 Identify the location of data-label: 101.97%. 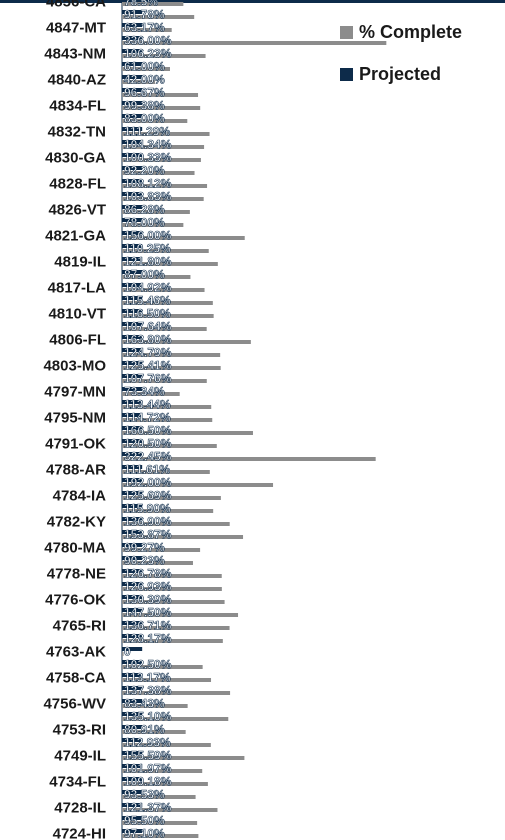
(148, 769).